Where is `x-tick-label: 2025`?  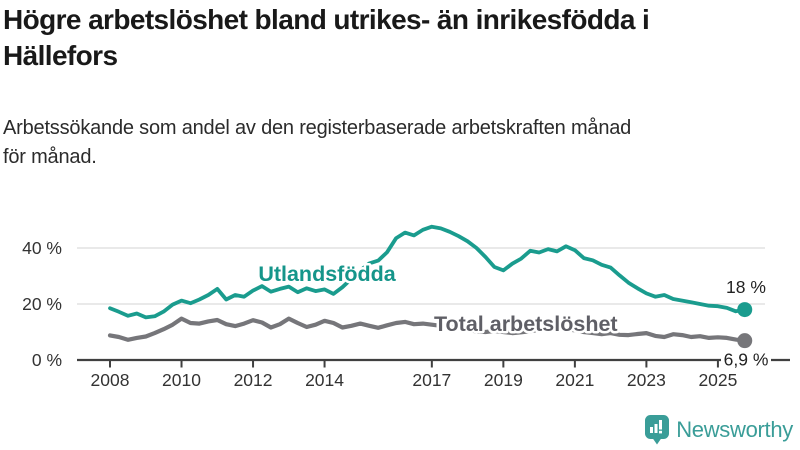 x-tick-label: 2025 is located at coordinates (717, 380).